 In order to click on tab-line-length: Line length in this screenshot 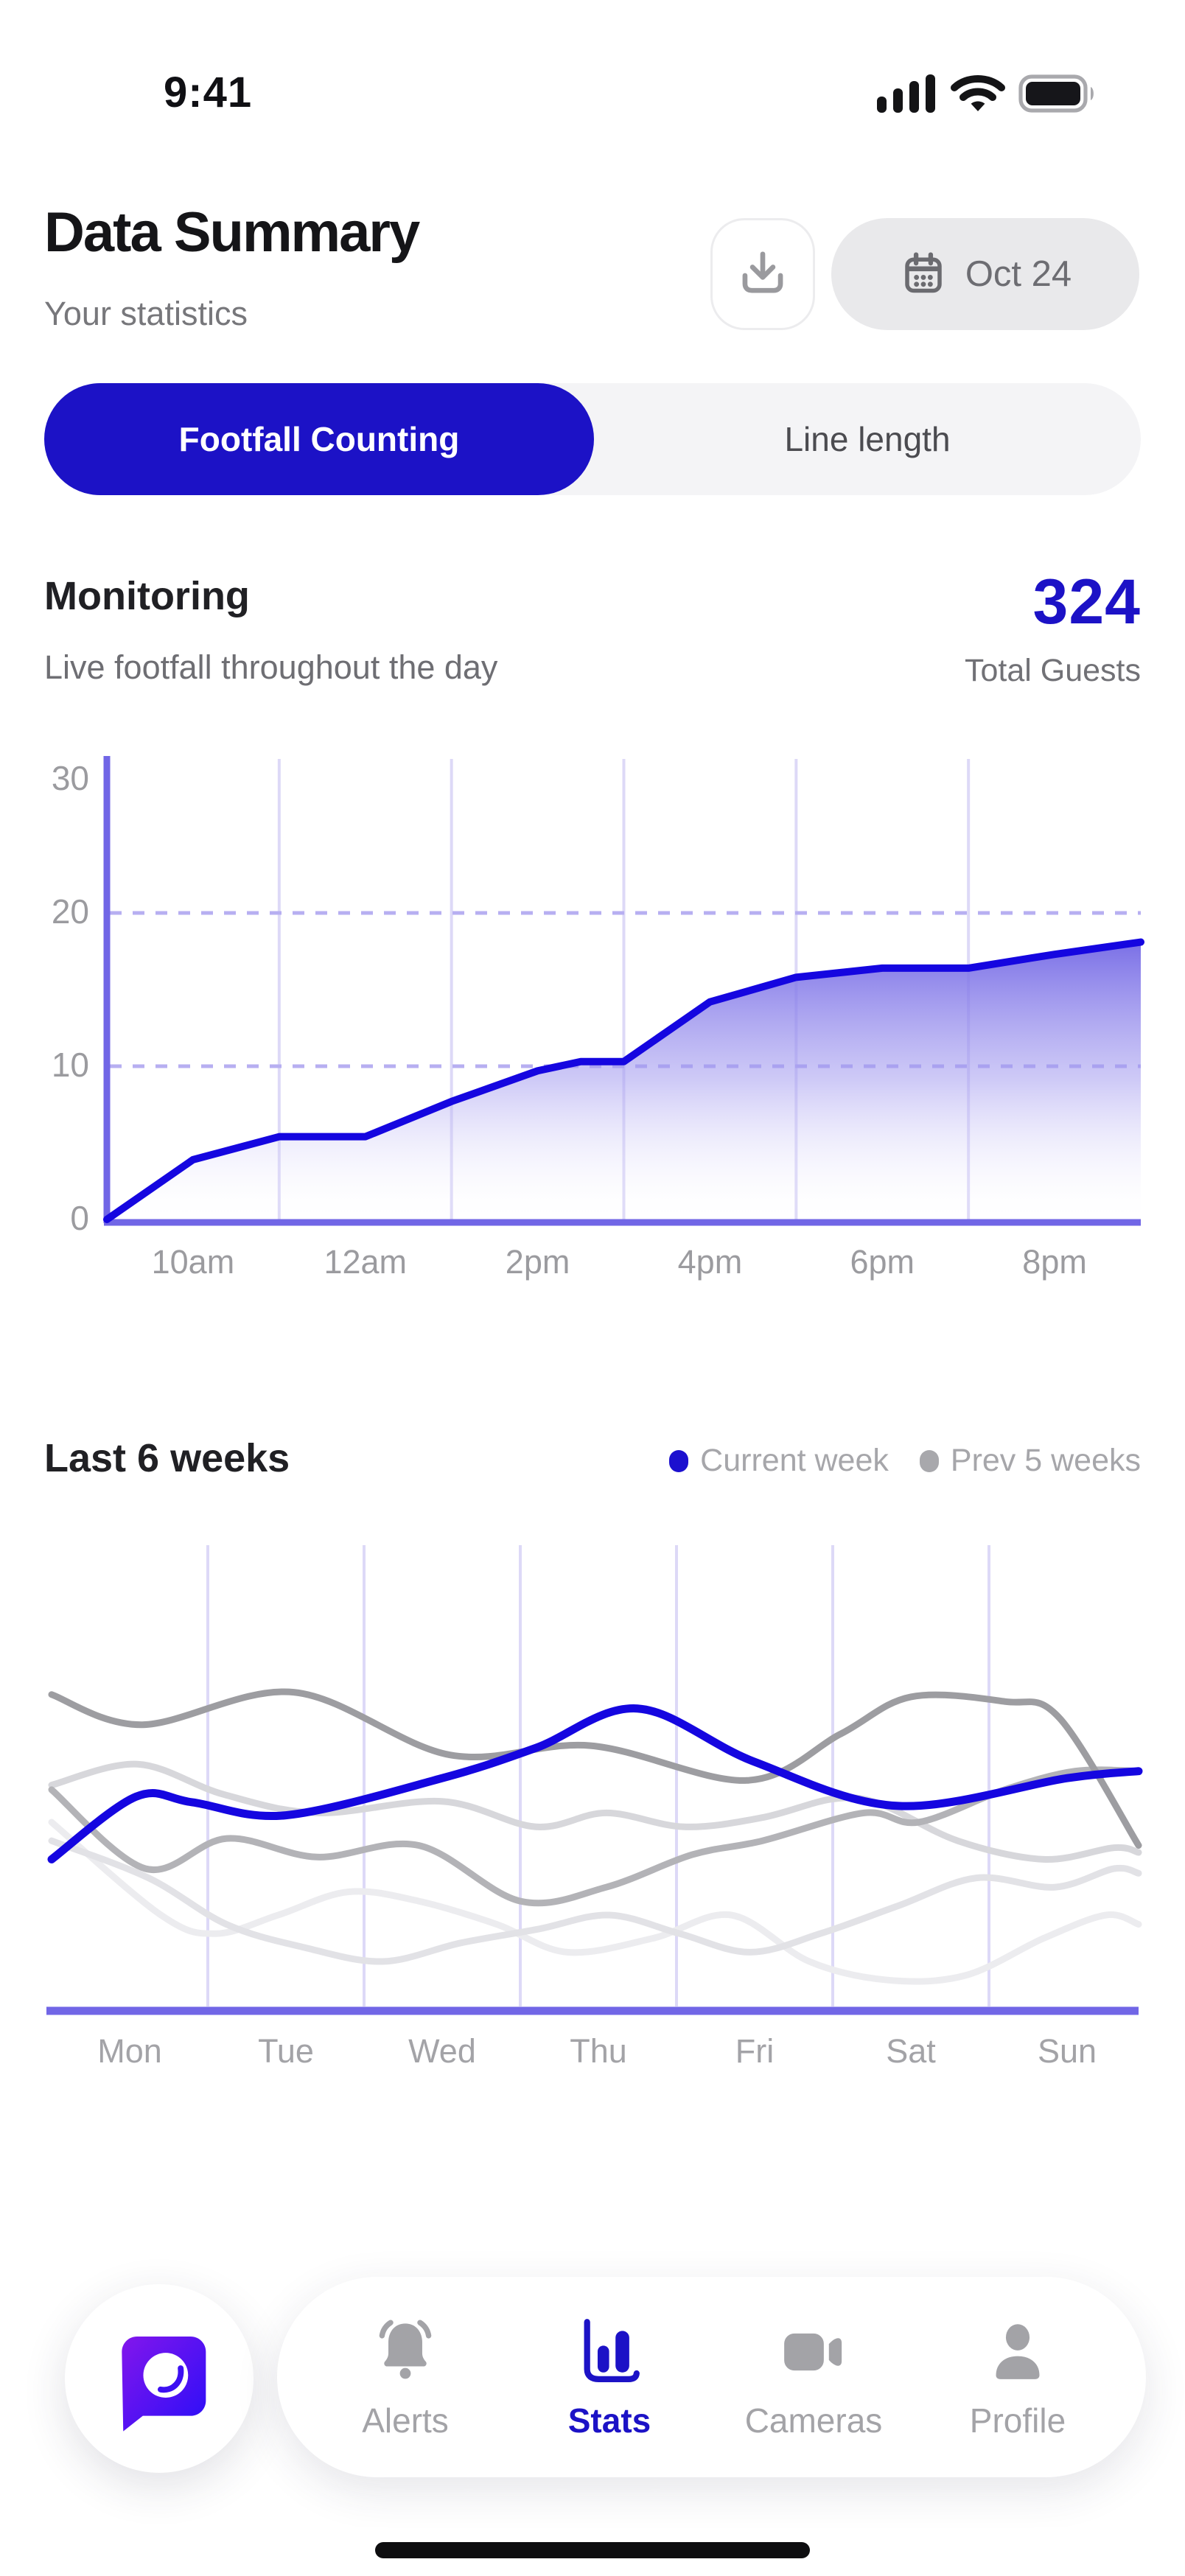, I will do `click(867, 439)`.